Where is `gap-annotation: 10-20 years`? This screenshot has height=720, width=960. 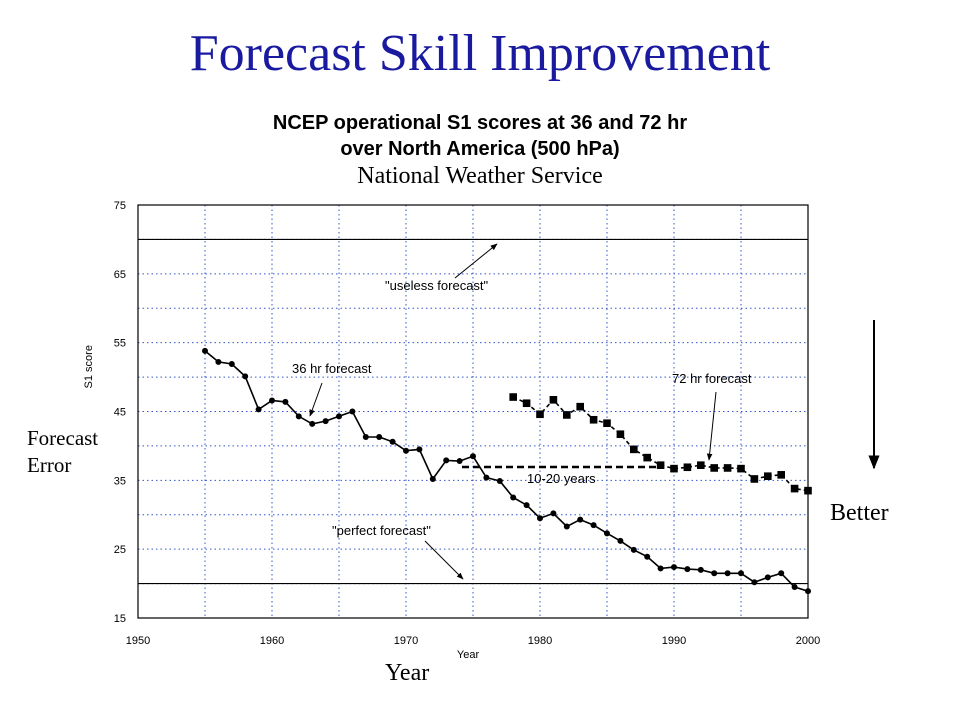
gap-annotation: 10-20 years is located at coordinates (561, 478).